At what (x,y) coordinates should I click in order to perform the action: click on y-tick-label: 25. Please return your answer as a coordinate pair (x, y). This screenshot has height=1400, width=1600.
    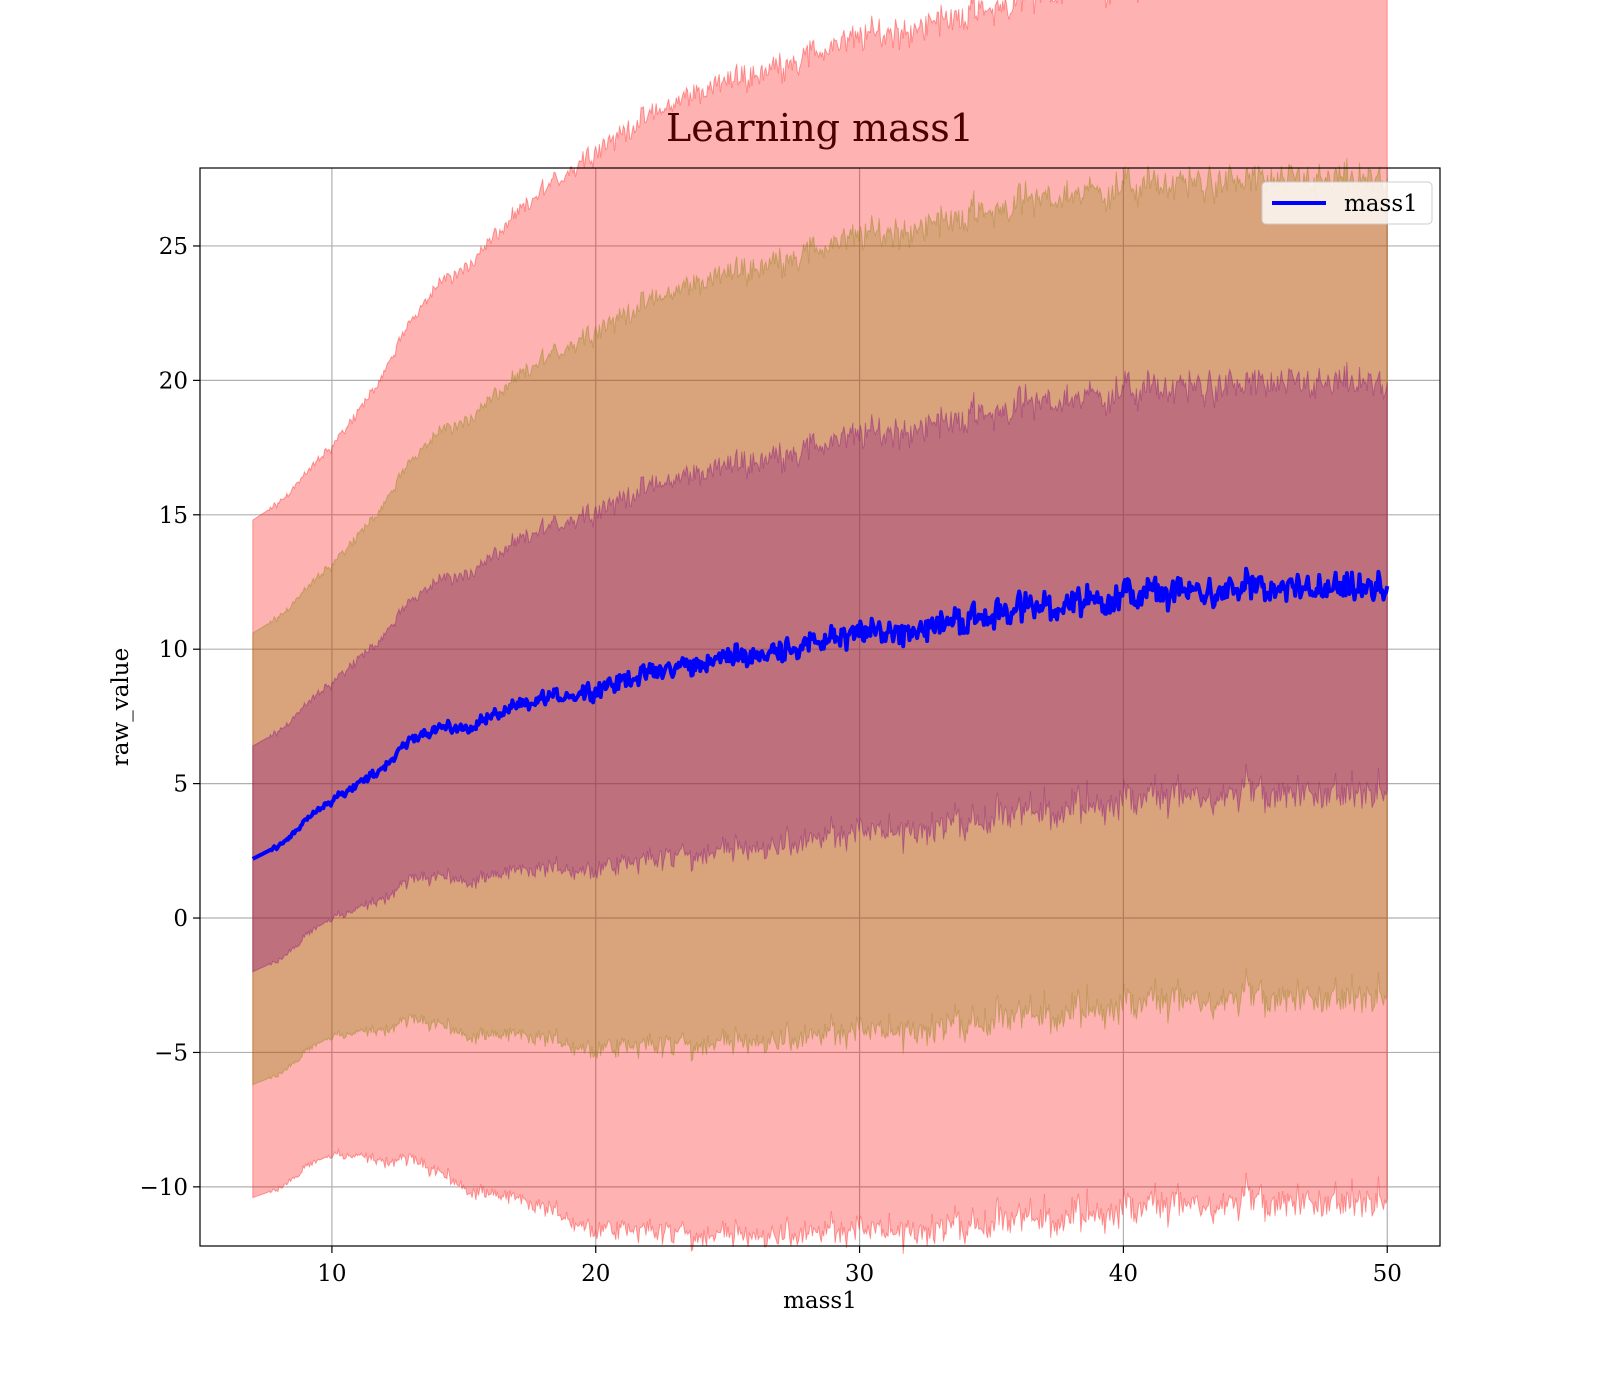
    Looking at the image, I should click on (173, 247).